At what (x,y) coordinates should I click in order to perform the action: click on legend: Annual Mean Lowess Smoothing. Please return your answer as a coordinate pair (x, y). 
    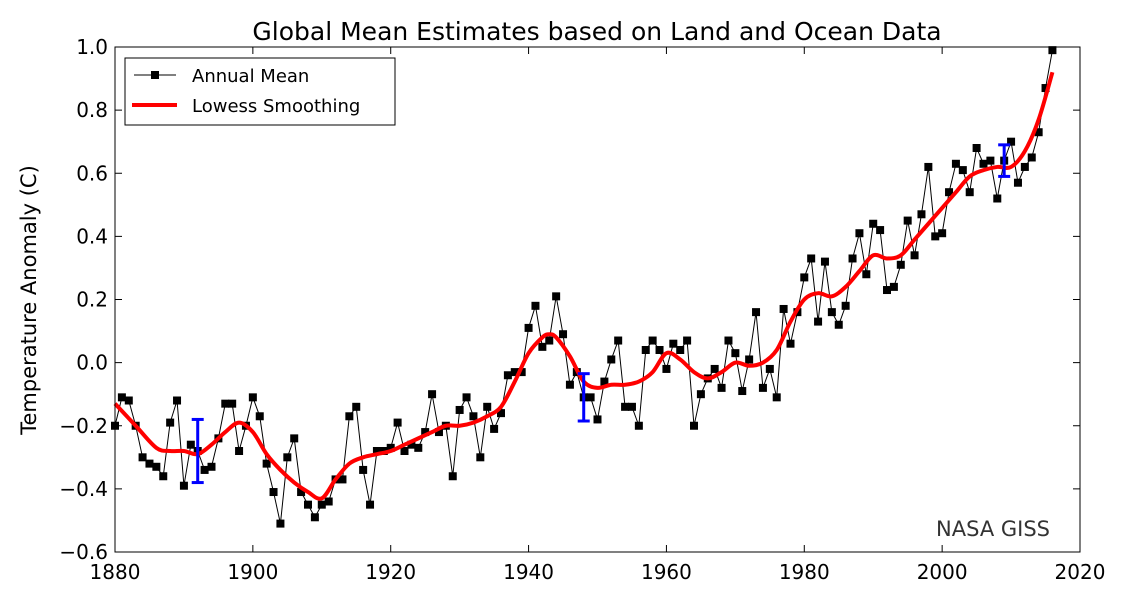
    Looking at the image, I should click on (260, 91).